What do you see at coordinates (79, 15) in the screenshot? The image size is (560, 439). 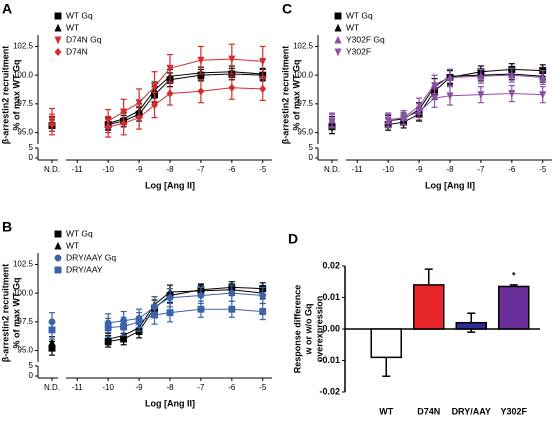 I see `legend-label: WT Gq` at bounding box center [79, 15].